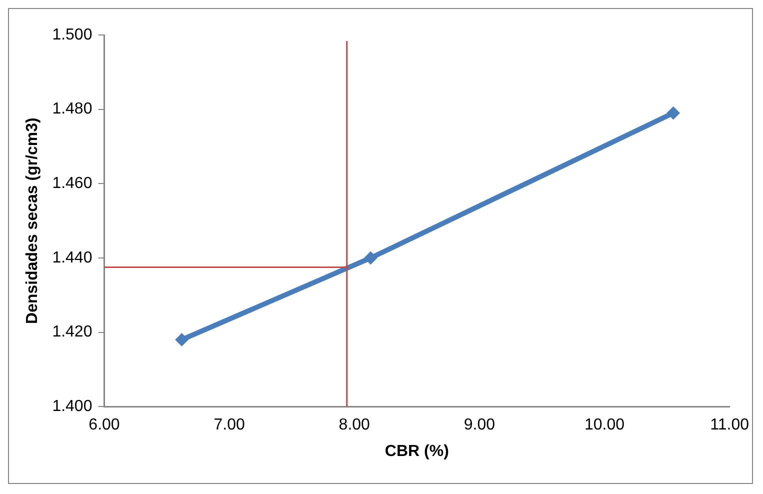  I want to click on y-tick-label: 1.500, so click(72, 35).